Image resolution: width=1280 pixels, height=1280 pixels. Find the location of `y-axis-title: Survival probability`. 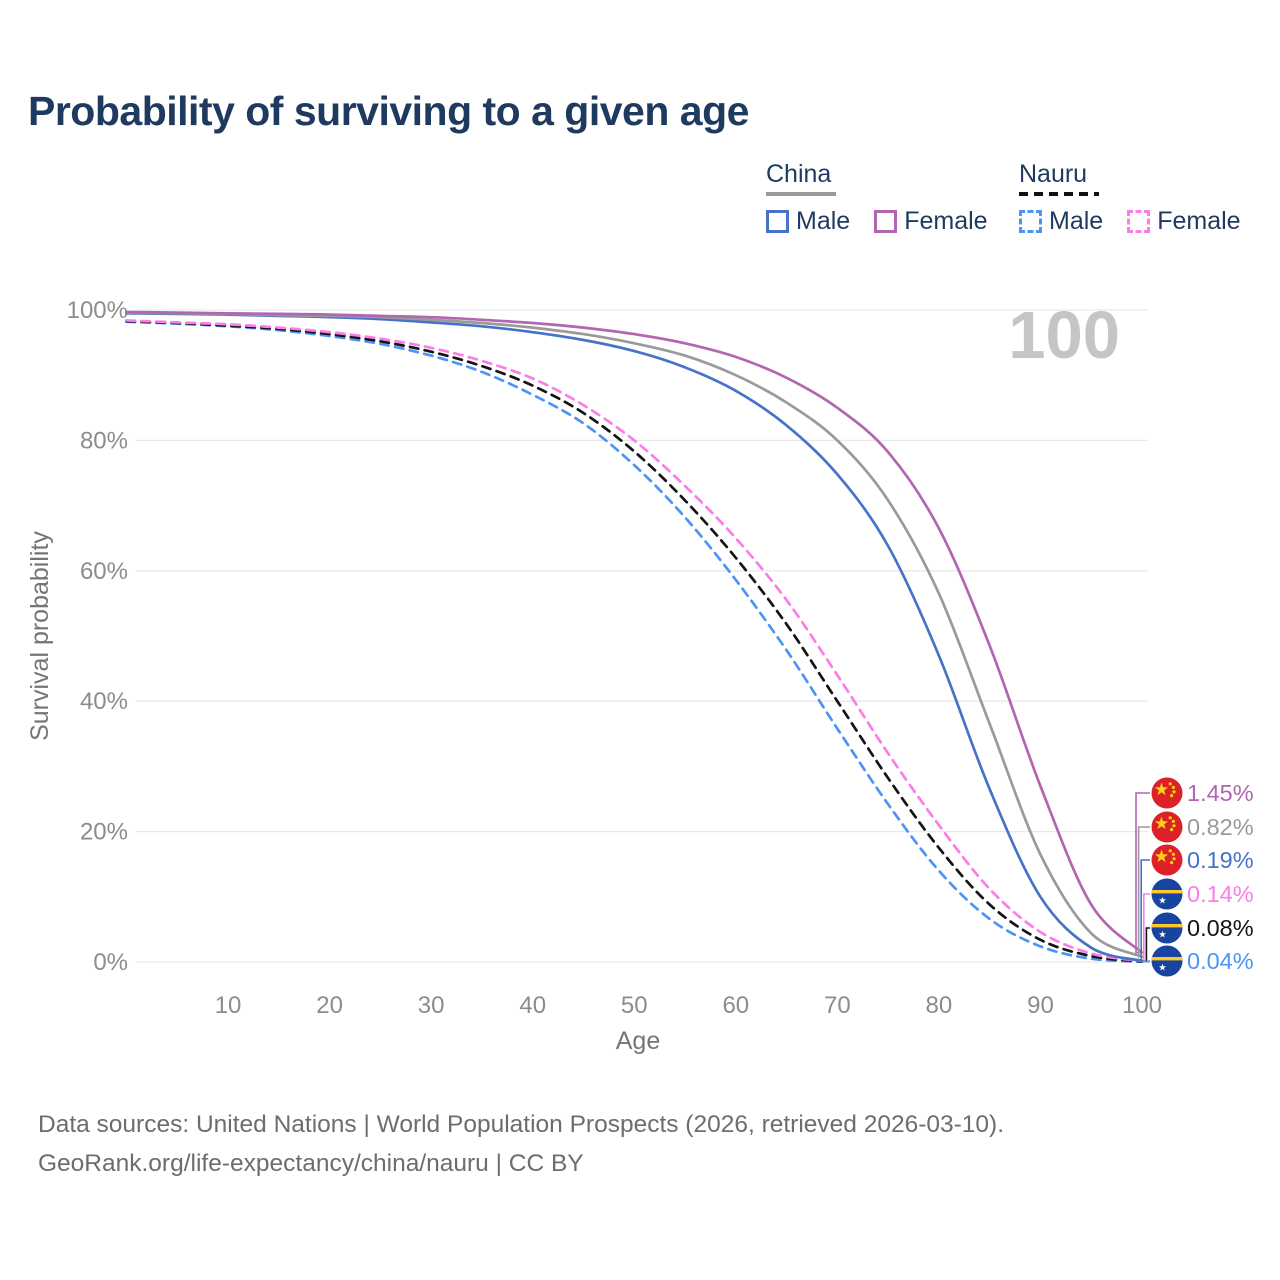

y-axis-title: Survival probability is located at coordinates (40, 636).